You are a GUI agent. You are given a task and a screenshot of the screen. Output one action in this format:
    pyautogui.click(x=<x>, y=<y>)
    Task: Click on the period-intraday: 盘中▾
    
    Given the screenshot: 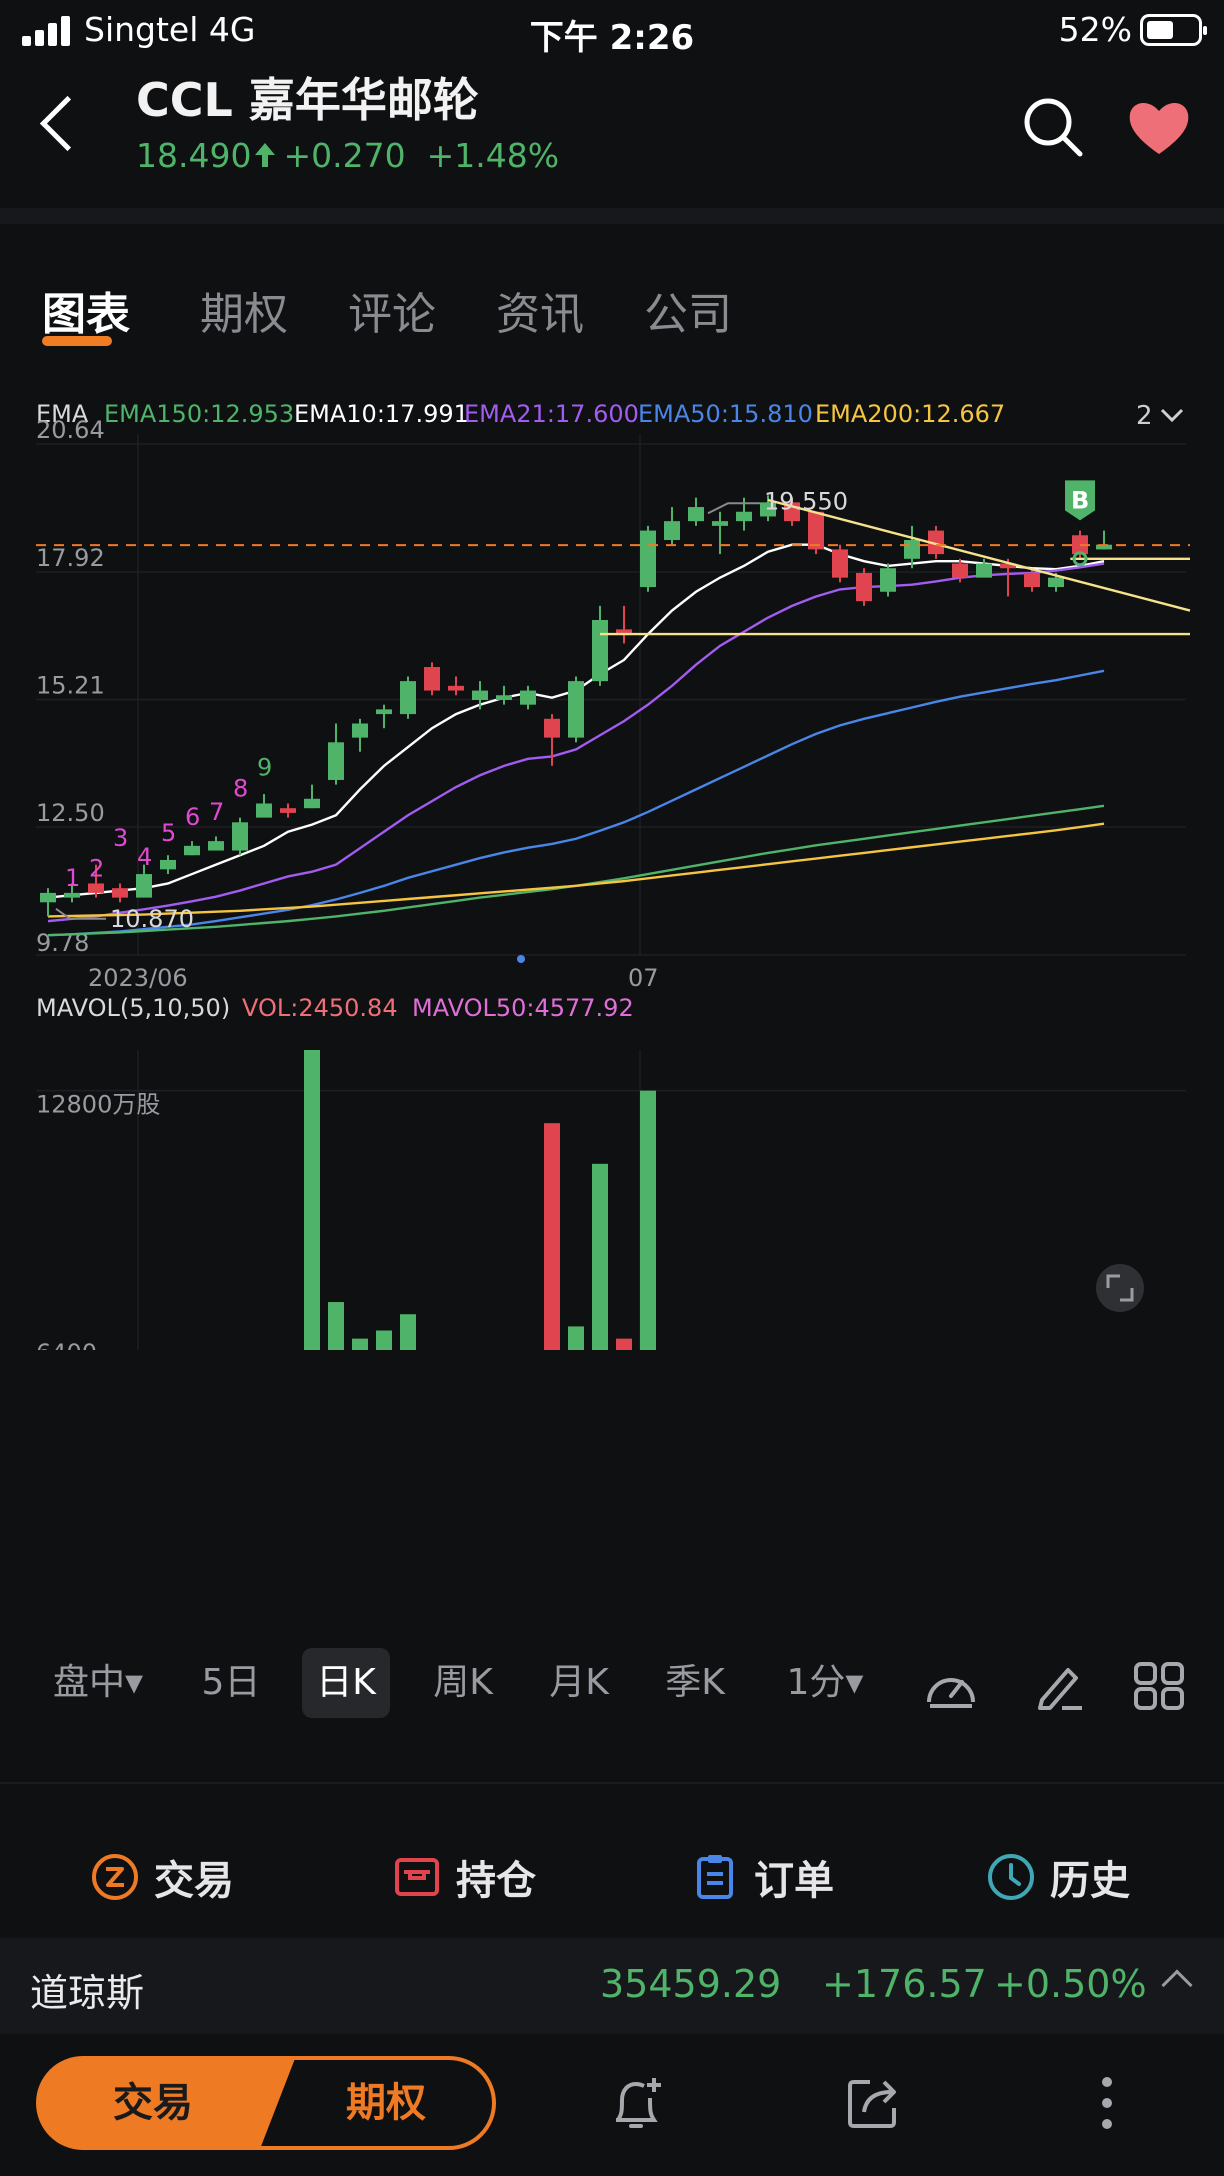 What is the action you would take?
    pyautogui.click(x=98, y=1682)
    